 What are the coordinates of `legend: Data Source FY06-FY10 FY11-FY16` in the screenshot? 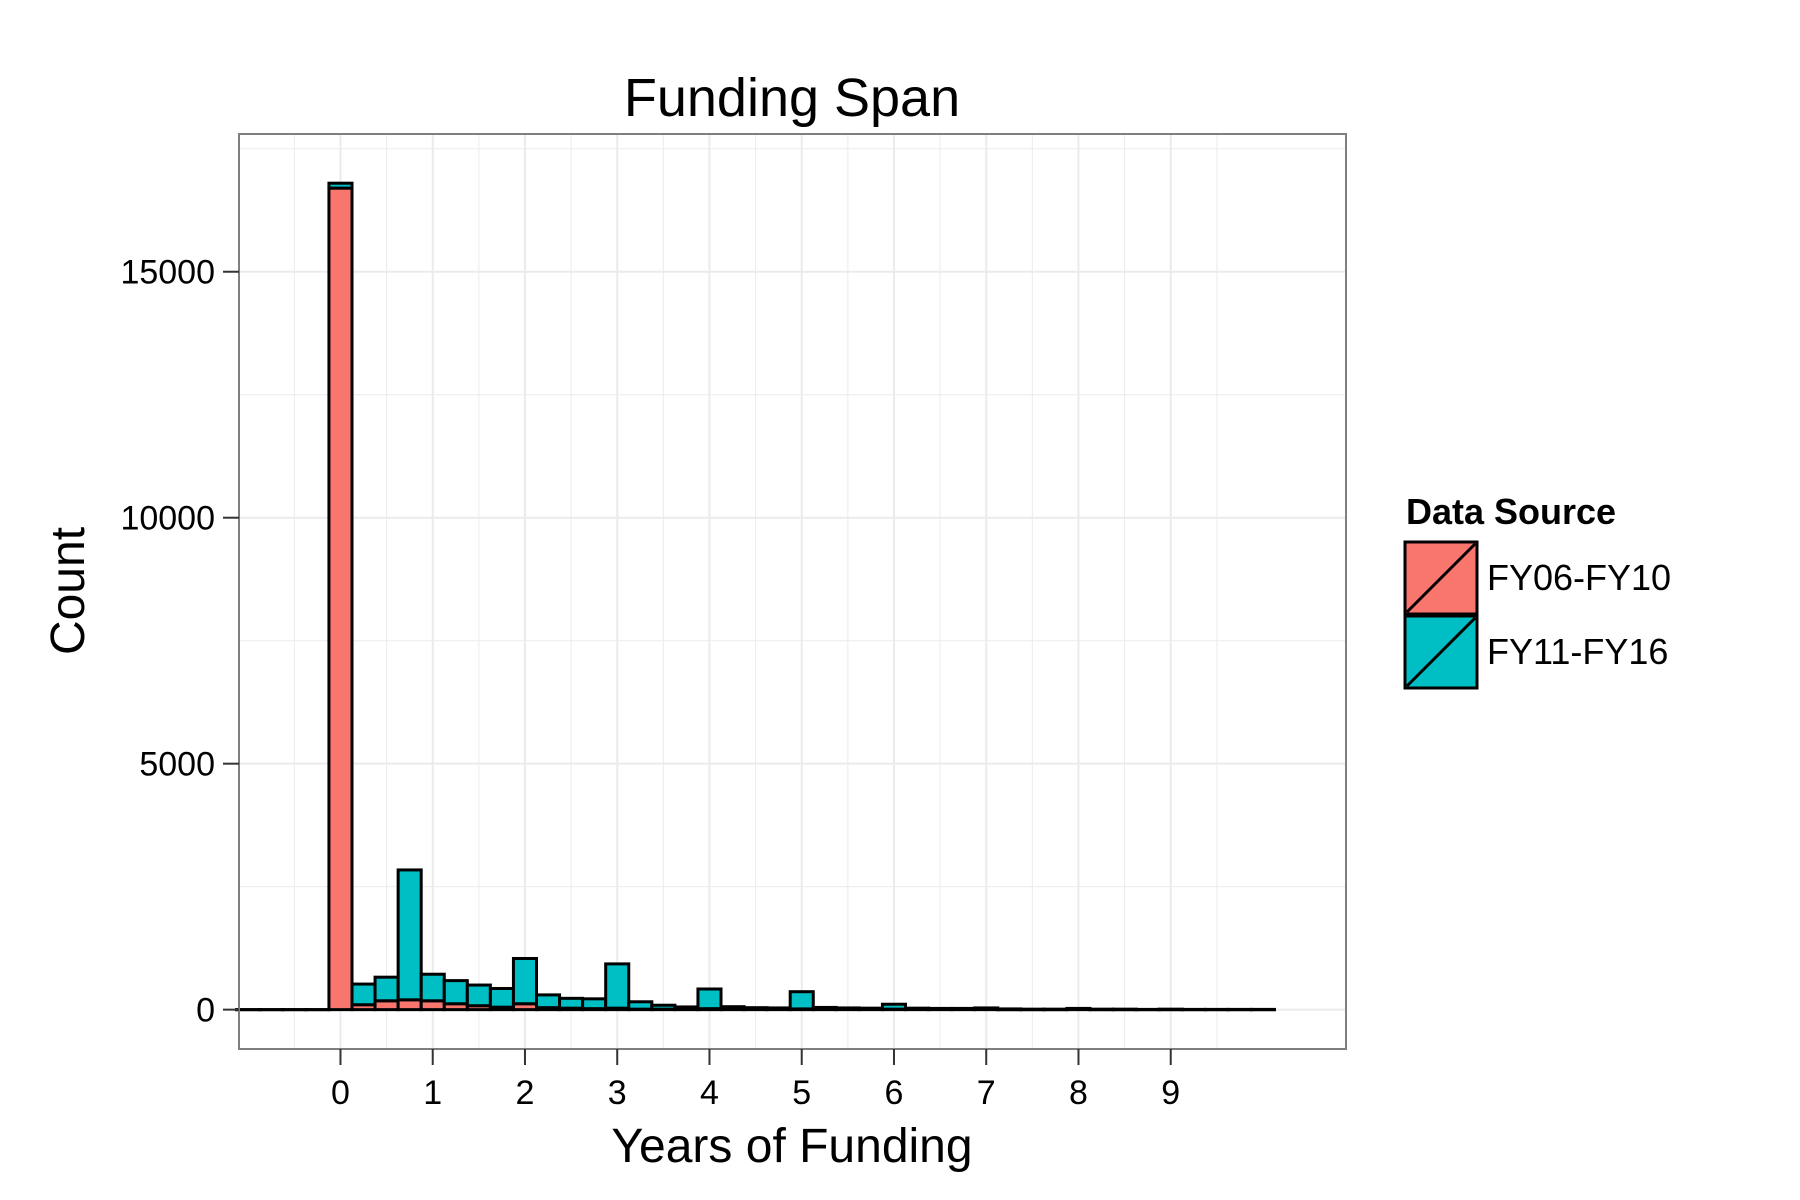 It's located at (1537, 590).